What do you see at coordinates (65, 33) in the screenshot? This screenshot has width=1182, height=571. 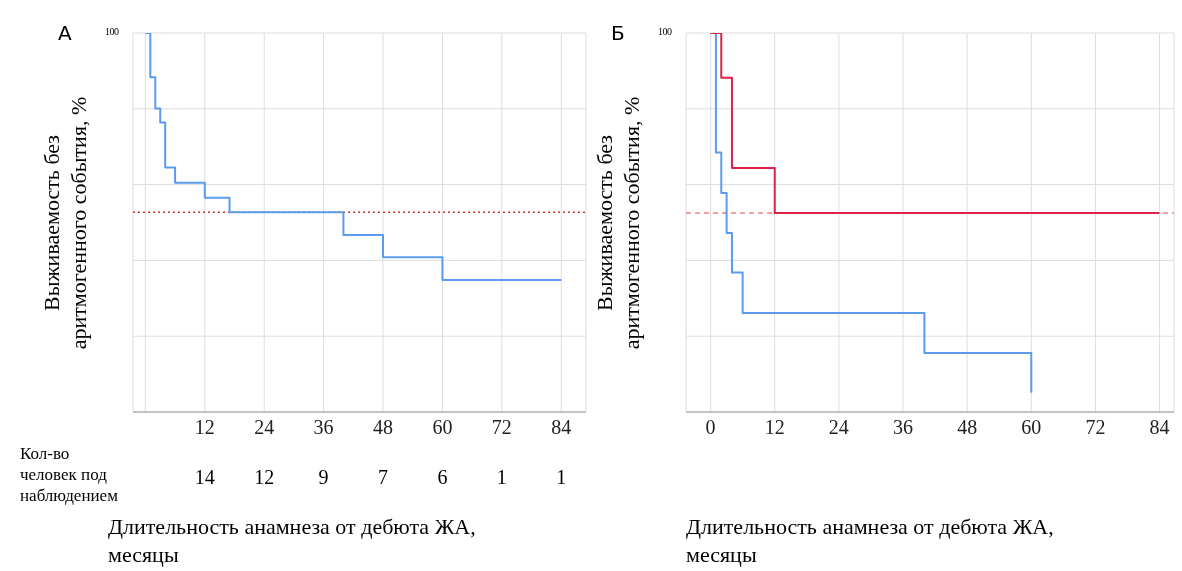 I see `chart-title: А` at bounding box center [65, 33].